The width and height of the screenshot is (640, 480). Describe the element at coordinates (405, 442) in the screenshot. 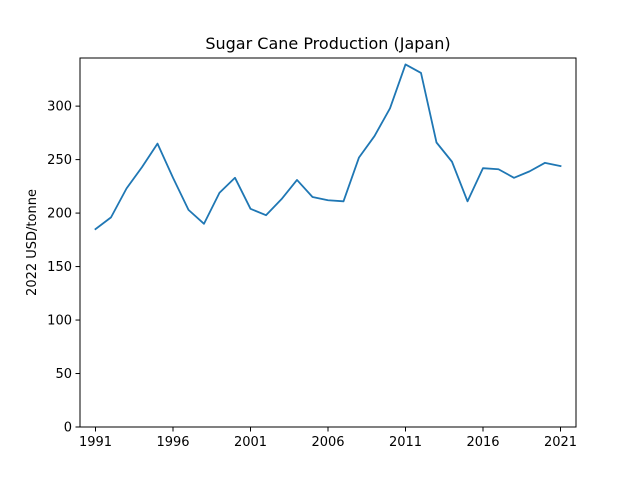

I see `x-tick-label: 2011` at that location.